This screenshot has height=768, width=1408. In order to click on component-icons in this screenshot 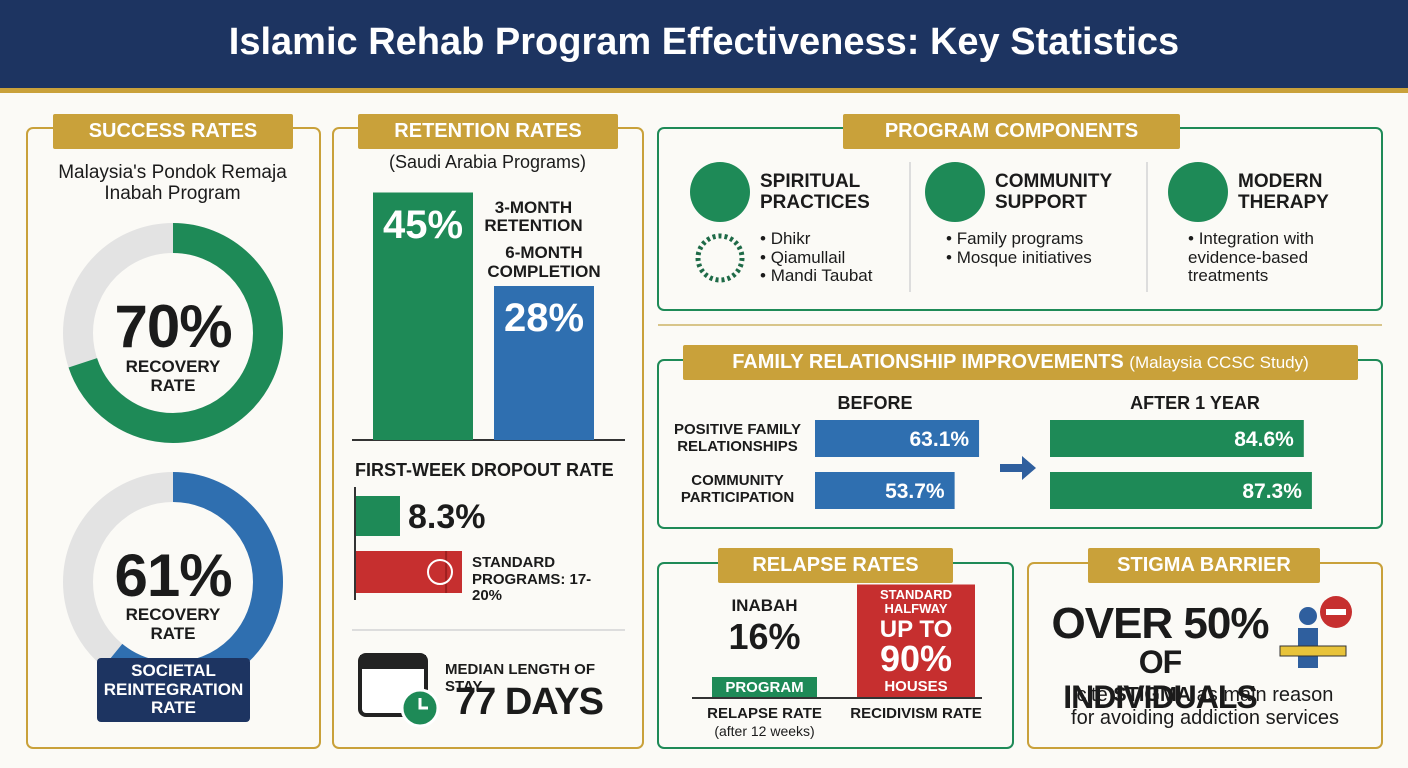, I will do `click(959, 222)`.